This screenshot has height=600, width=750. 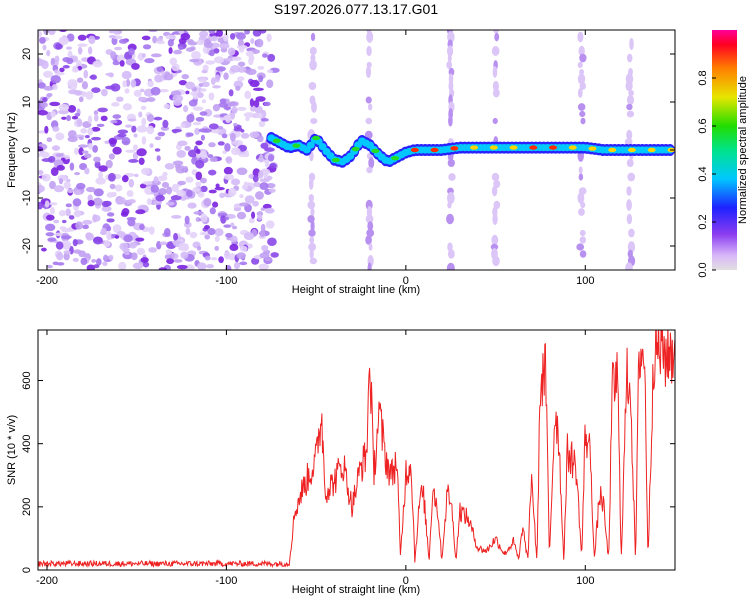 I want to click on y-tick-label: 600, so click(x=27, y=380).